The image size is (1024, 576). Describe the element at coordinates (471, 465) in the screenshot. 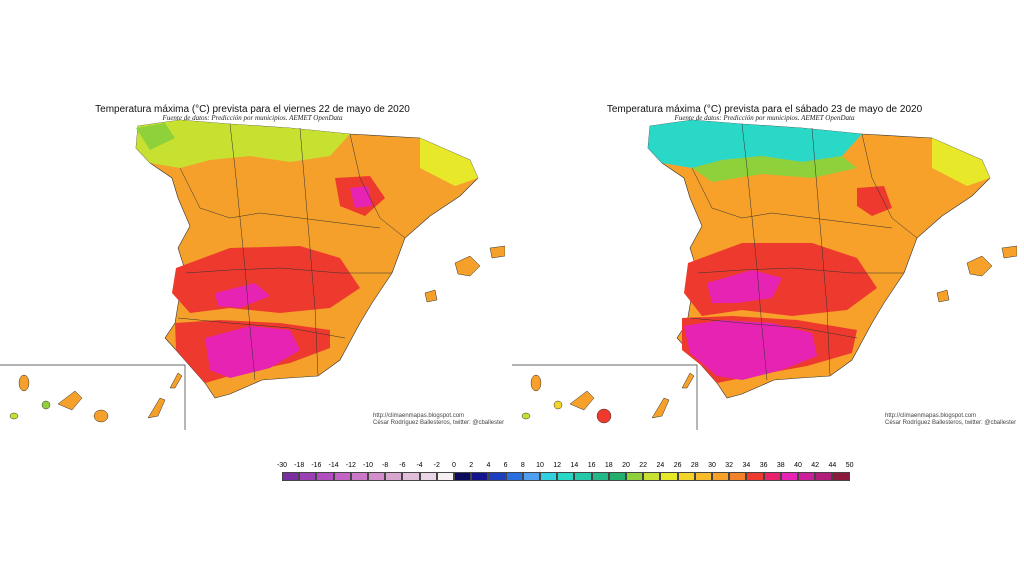

I see `legend-tick-label: 2` at that location.